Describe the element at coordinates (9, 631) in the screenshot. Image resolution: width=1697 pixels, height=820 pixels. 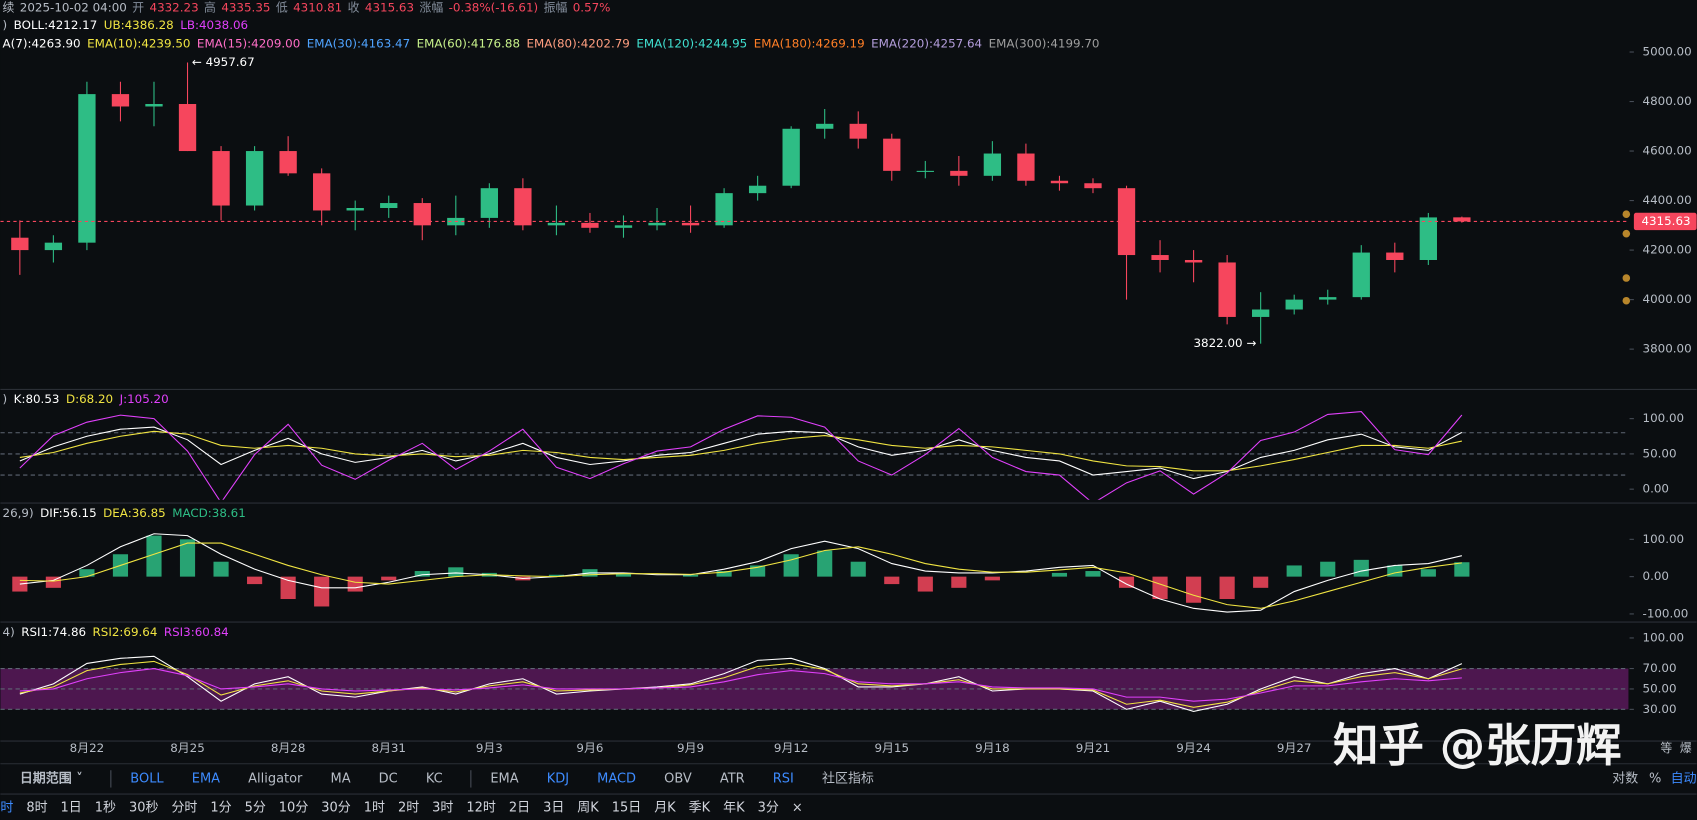
I see `legend-prefix: 4)` at that location.